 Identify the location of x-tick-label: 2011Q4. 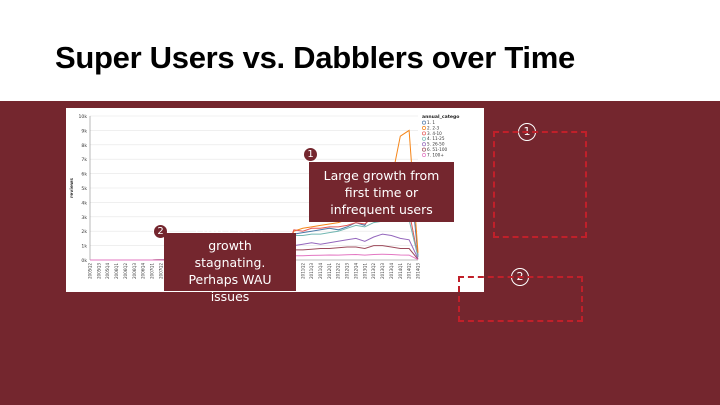
(320, 271).